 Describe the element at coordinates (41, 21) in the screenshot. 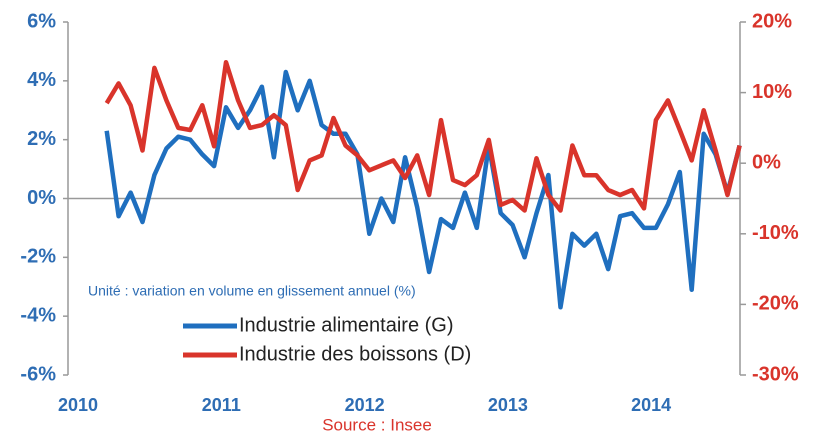

I see `y-tick-label: 6%` at that location.